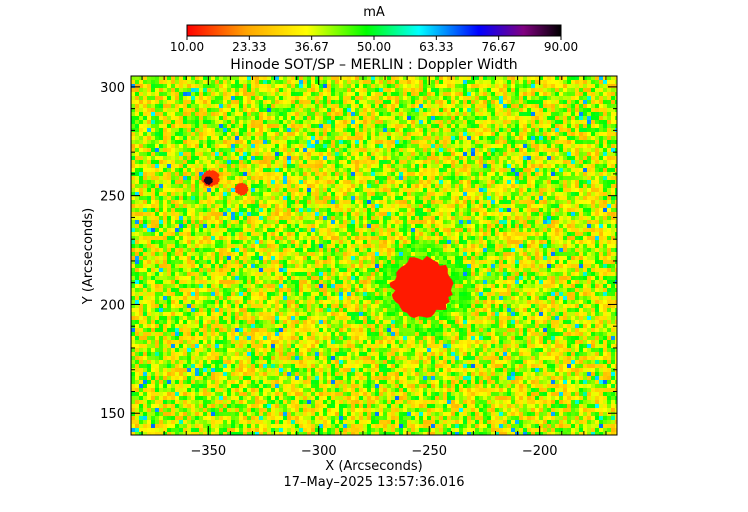  What do you see at coordinates (187, 47) in the screenshot?
I see `colorbar-tick-label: 10.00` at bounding box center [187, 47].